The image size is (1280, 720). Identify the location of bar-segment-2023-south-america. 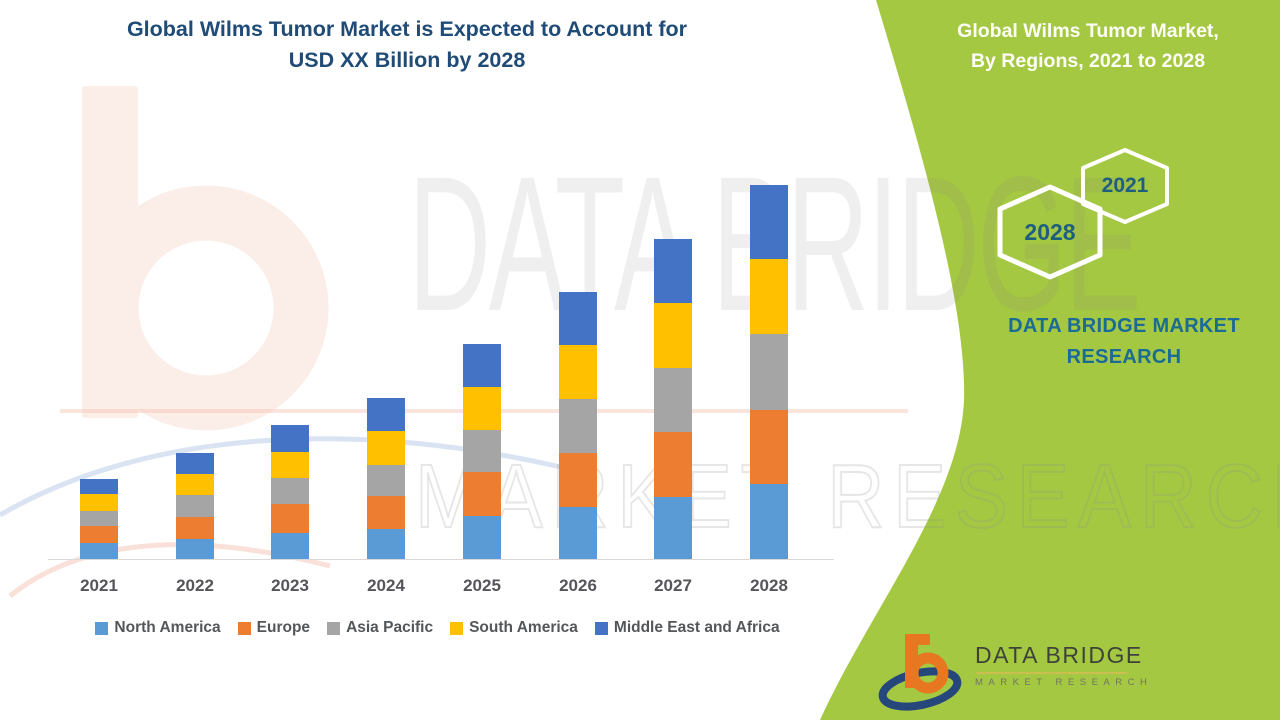
(290, 465).